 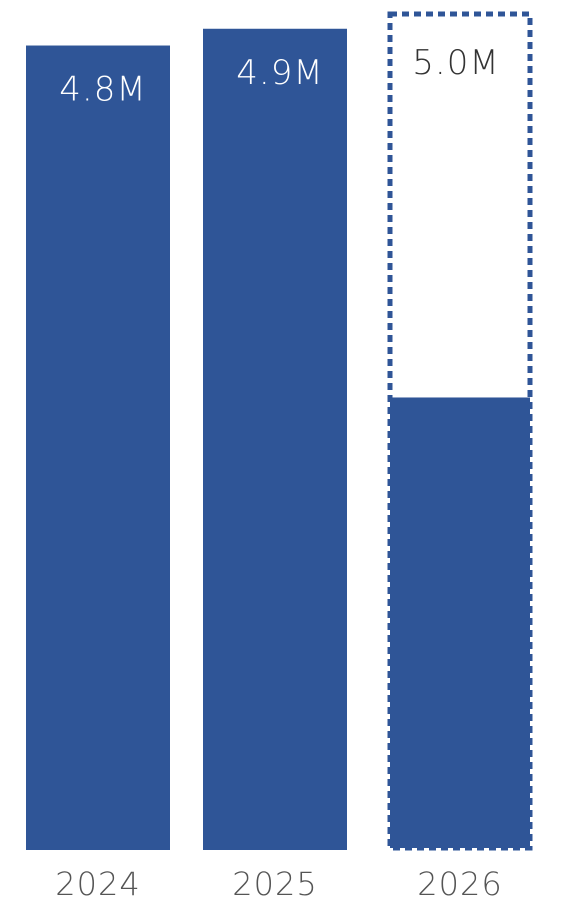 What do you see at coordinates (459, 884) in the screenshot?
I see `x-tick-label-2026: 2026` at bounding box center [459, 884].